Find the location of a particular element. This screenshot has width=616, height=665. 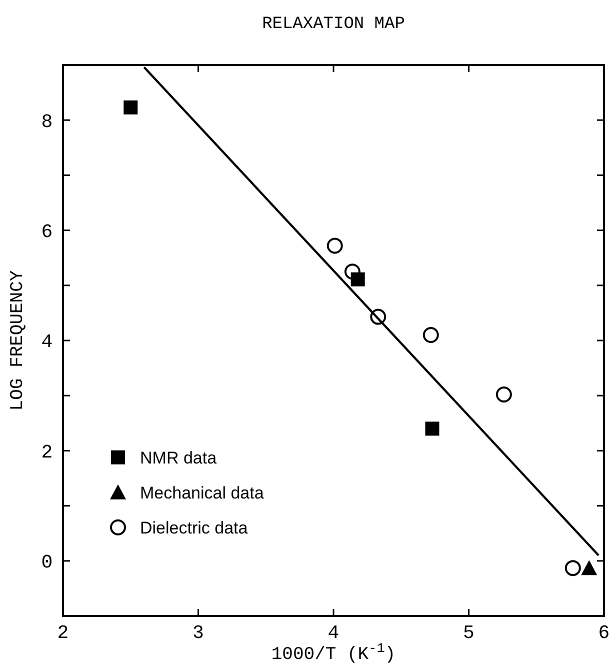

legend-label: NMR data is located at coordinates (179, 458).